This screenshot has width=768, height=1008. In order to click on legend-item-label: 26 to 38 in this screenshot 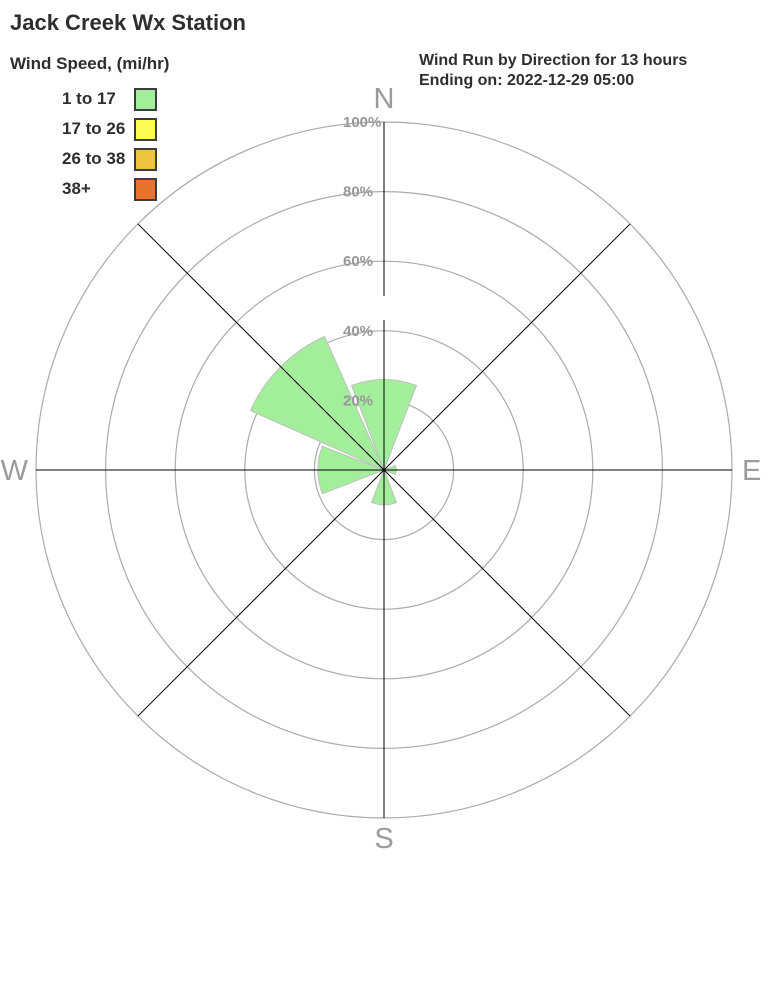, I will do `click(94, 158)`.